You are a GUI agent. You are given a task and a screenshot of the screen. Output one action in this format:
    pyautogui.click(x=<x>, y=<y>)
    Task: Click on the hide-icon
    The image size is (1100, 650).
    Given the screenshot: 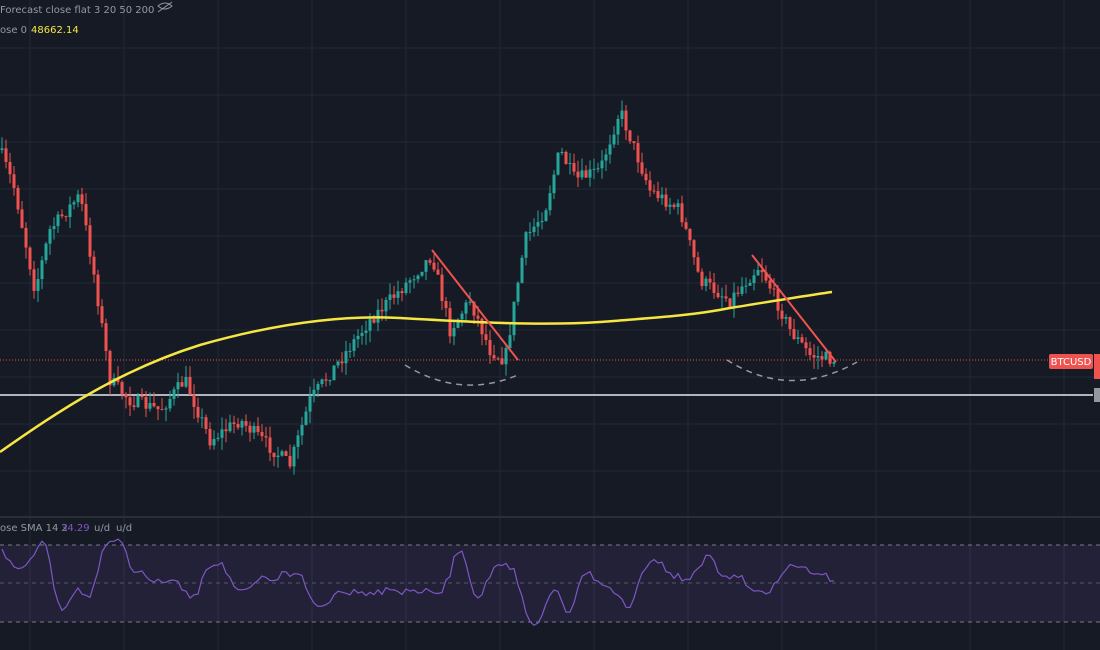 What is the action you would take?
    pyautogui.click(x=165, y=7)
    